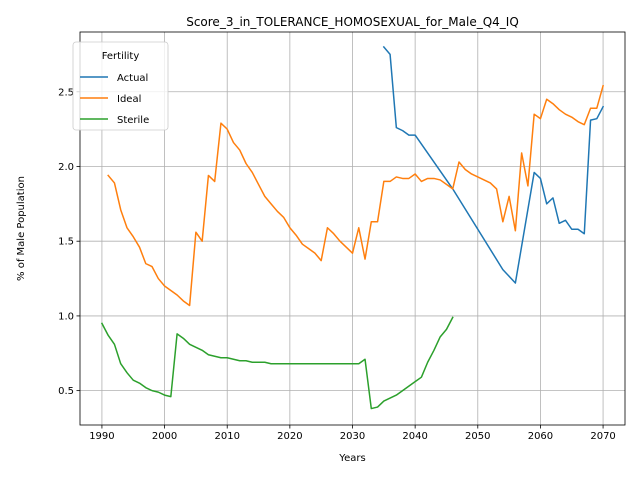 Image resolution: width=640 pixels, height=480 pixels. I want to click on x-tick-label: 2010, so click(226, 436).